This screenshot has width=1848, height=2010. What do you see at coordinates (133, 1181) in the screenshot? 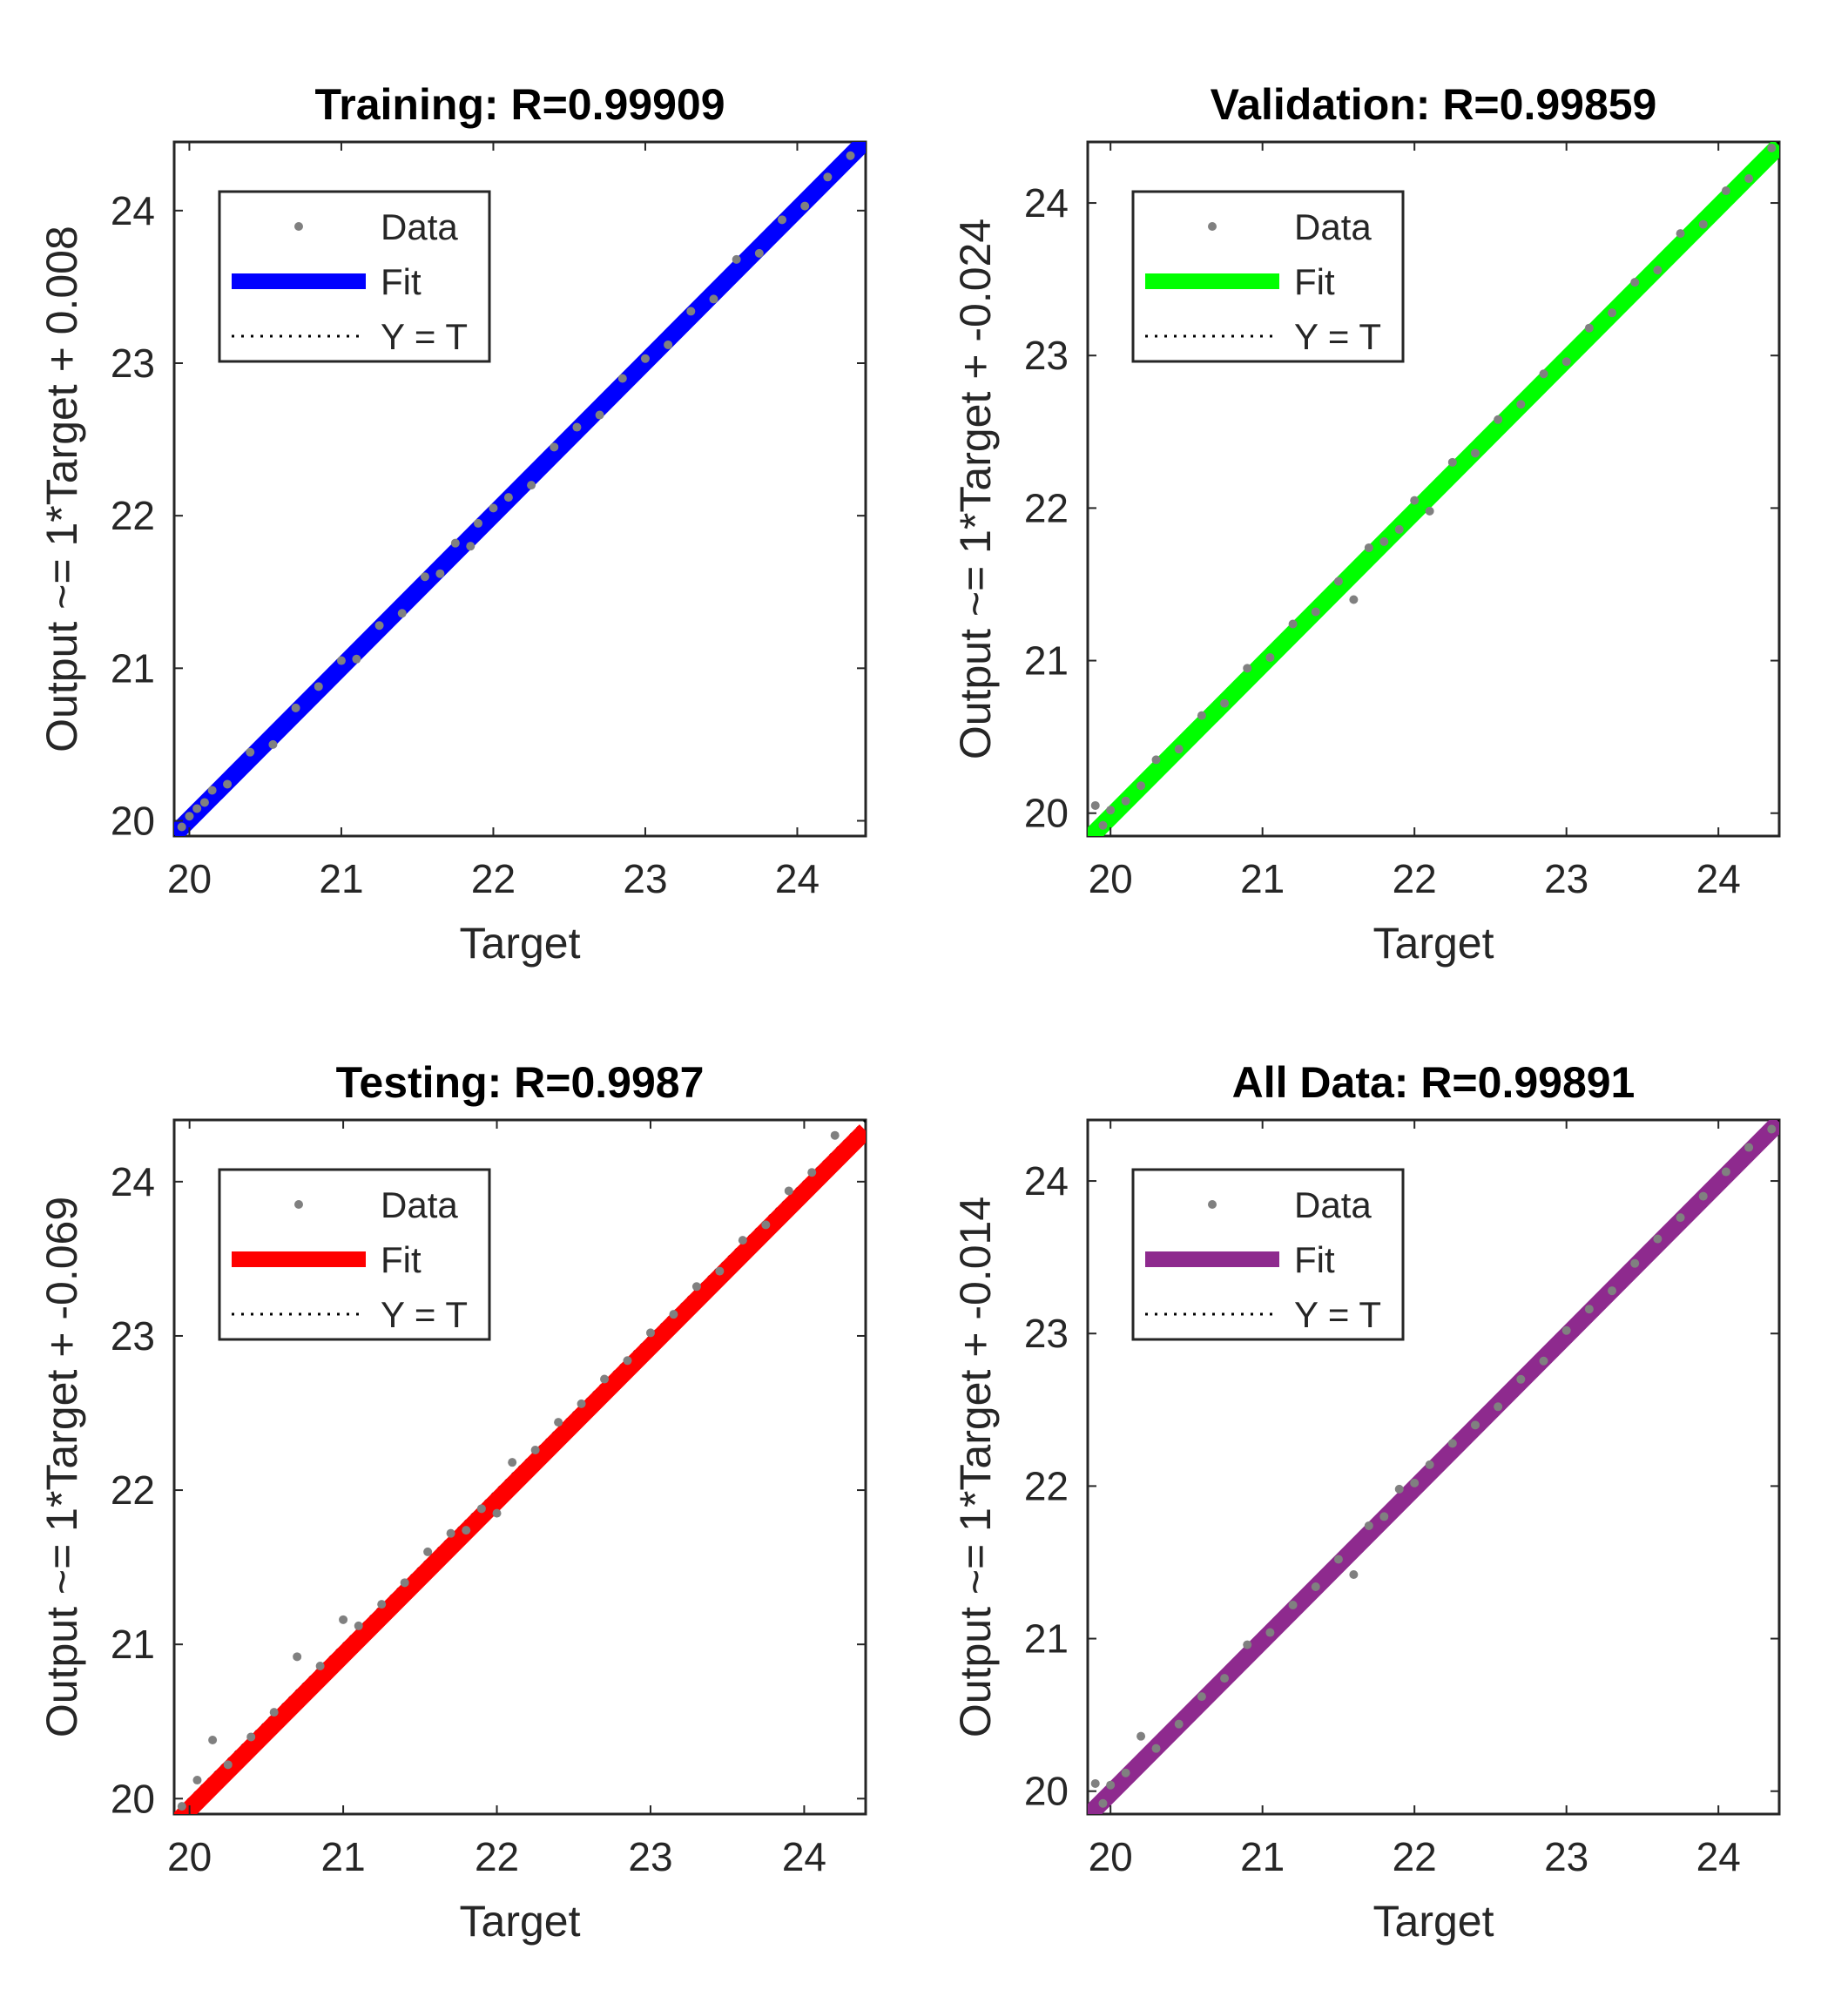
I see `testing-y-tick-label: 24` at bounding box center [133, 1181].